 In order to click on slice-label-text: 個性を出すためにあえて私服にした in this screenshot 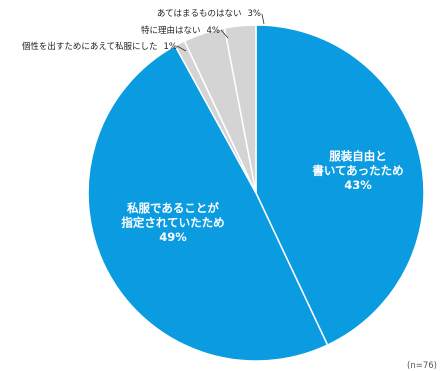, I will do `click(90, 46)`.